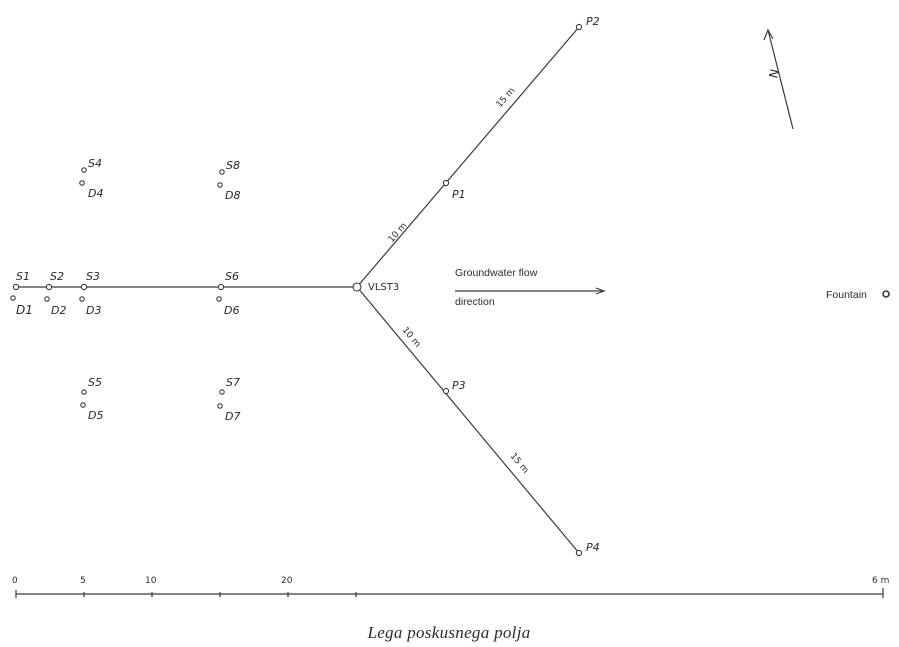 Image resolution: width=899 pixels, height=647 pixels. I want to click on upper-branch-line, so click(468, 157).